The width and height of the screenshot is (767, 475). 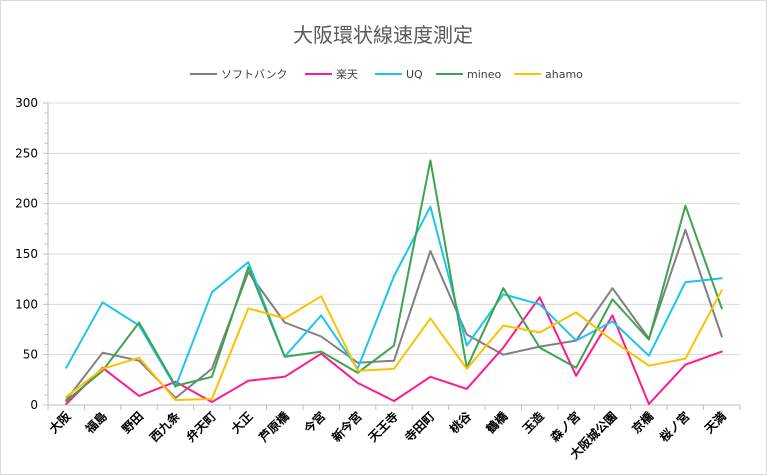 I want to click on x-tick-label: 西九条, so click(x=165, y=426).